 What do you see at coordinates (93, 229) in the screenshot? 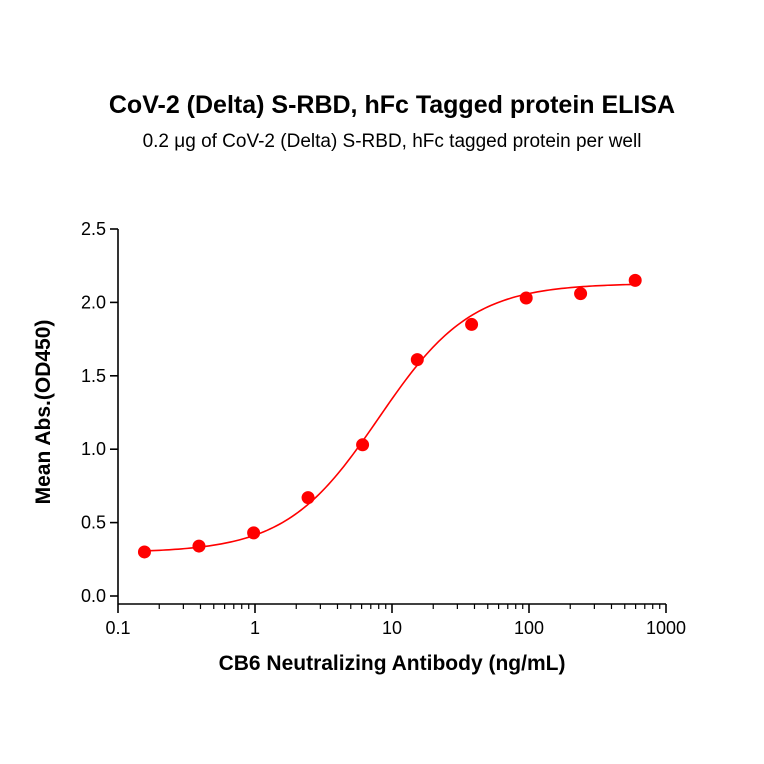
I see `y-tick-label: 2.5` at bounding box center [93, 229].